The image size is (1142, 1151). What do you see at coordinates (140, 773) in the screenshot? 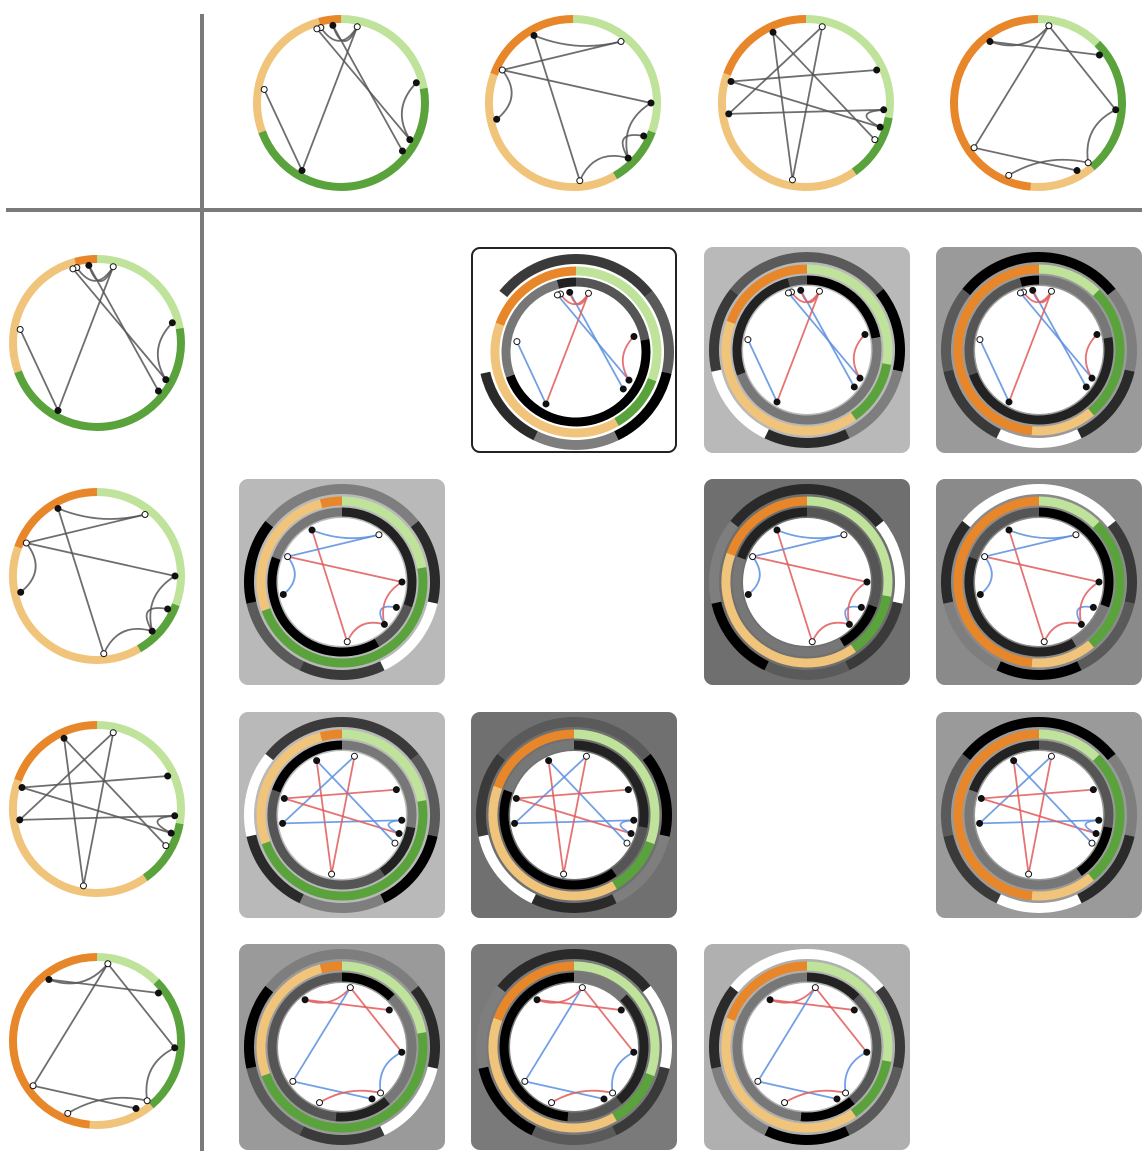
I see `row-header-graph-3-ring-segment` at bounding box center [140, 773].